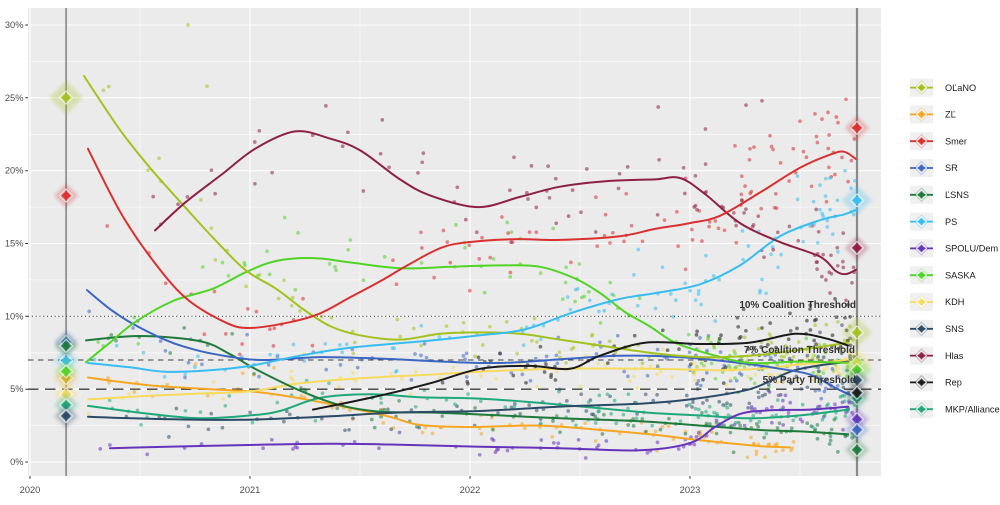 This screenshot has height=505, width=1000. What do you see at coordinates (954, 356) in the screenshot?
I see `svg-text: Hlas` at bounding box center [954, 356].